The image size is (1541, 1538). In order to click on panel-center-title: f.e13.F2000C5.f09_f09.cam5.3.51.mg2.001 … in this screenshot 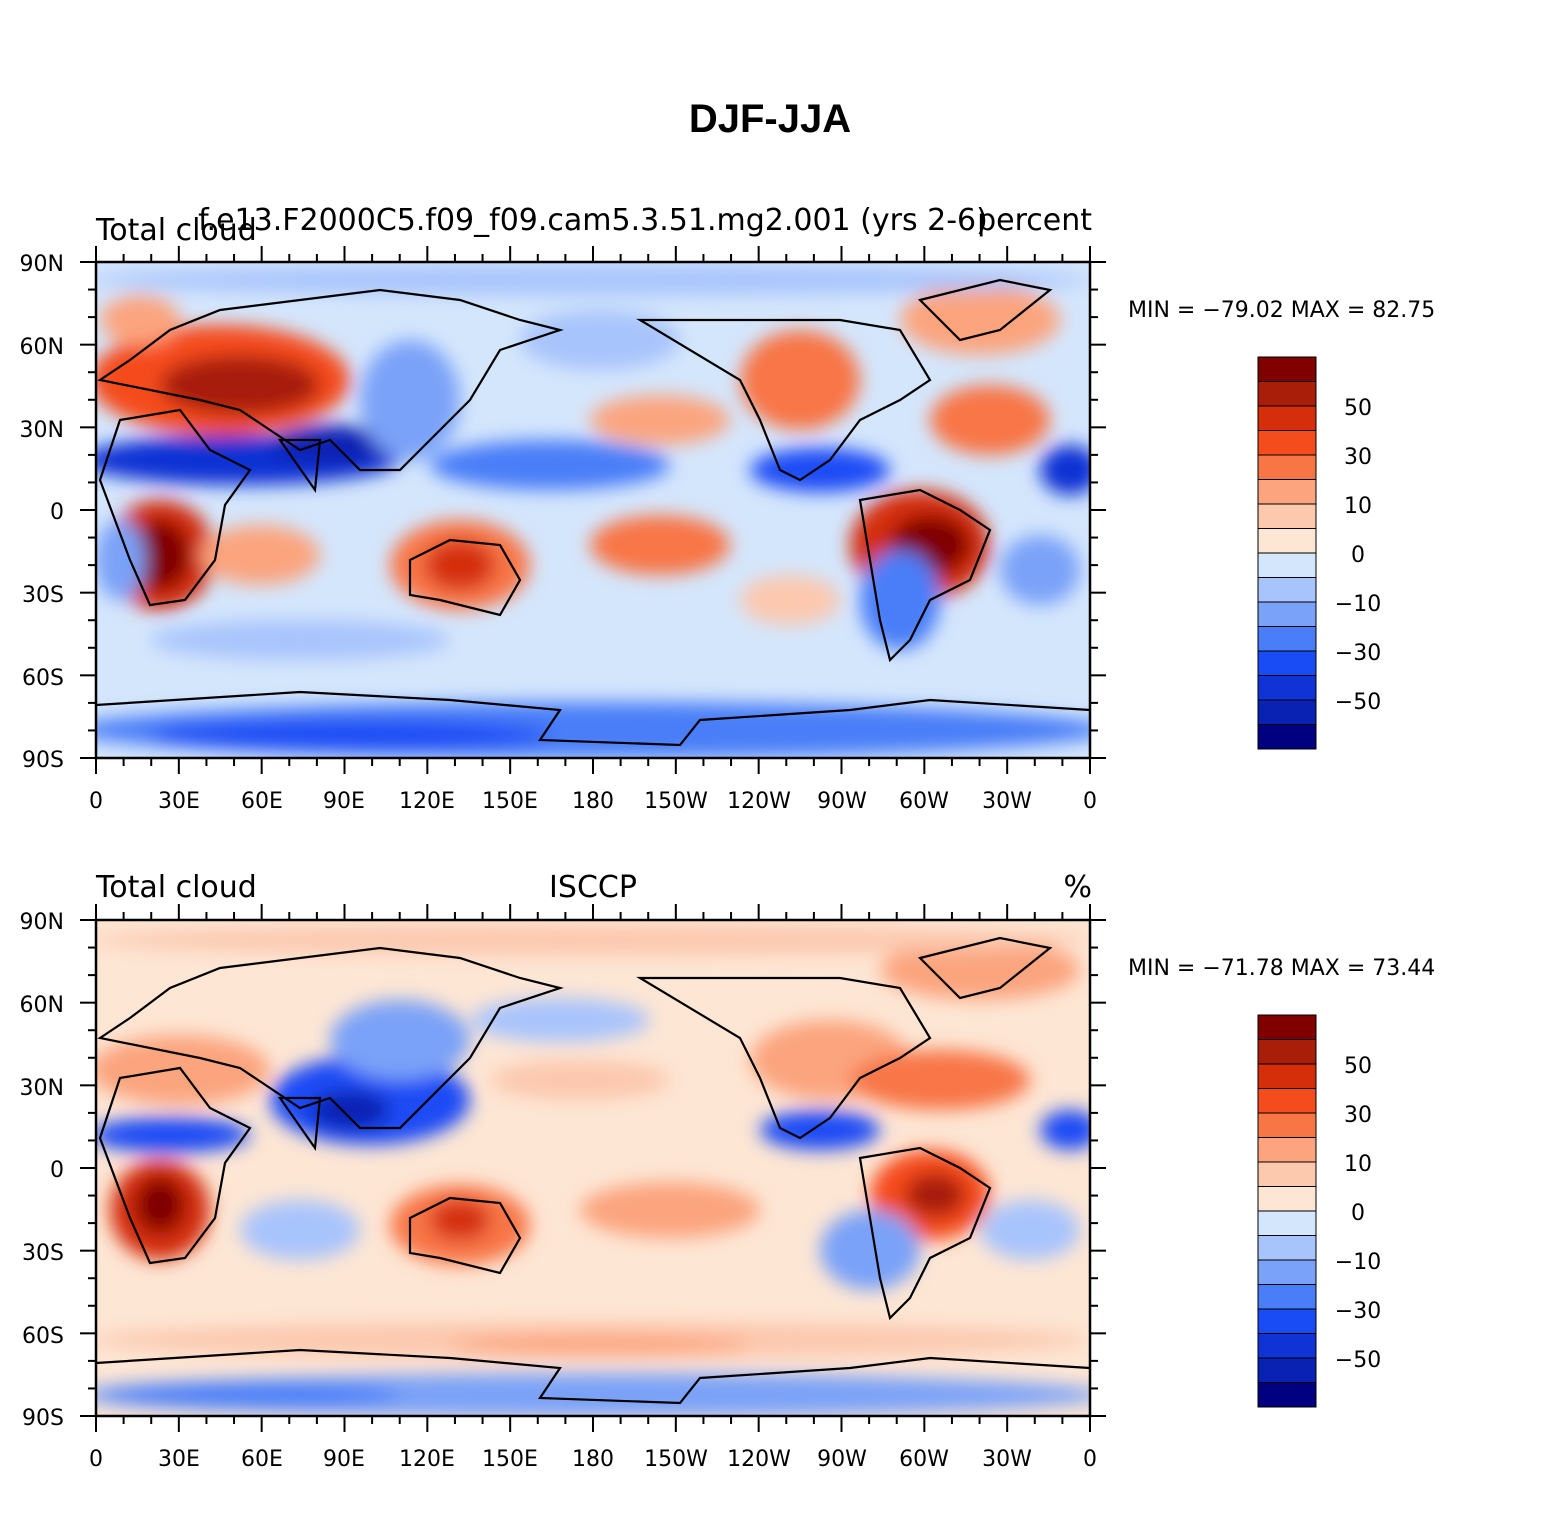, I will do `click(593, 220)`.